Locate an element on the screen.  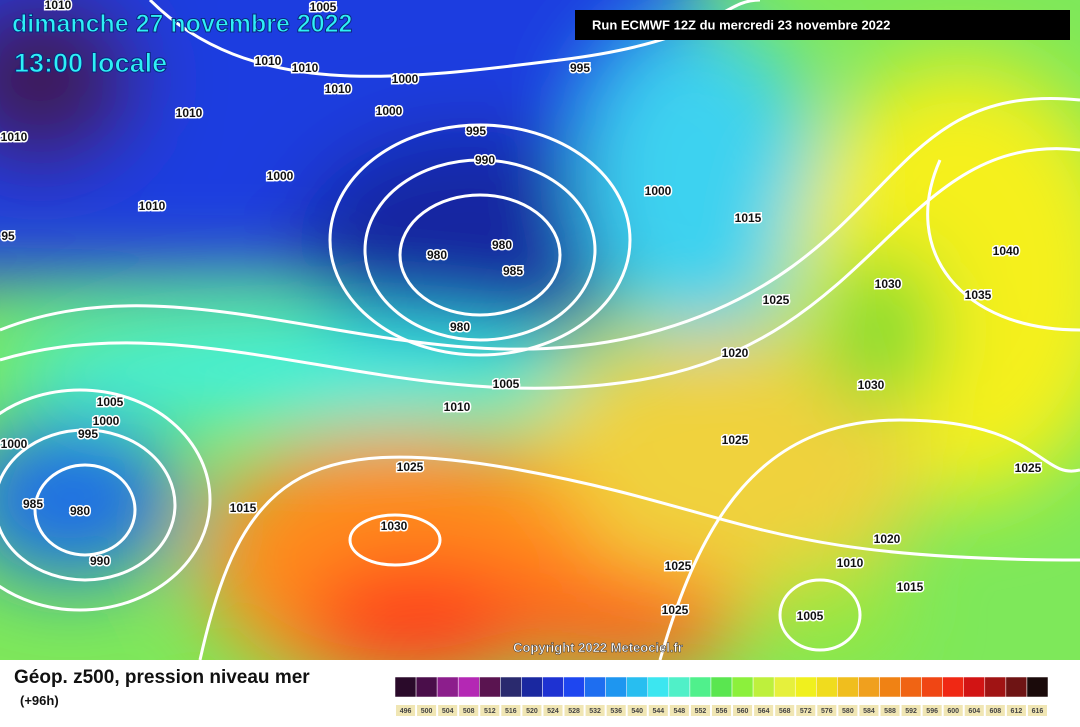
scale-label: 524 is located at coordinates (553, 711).